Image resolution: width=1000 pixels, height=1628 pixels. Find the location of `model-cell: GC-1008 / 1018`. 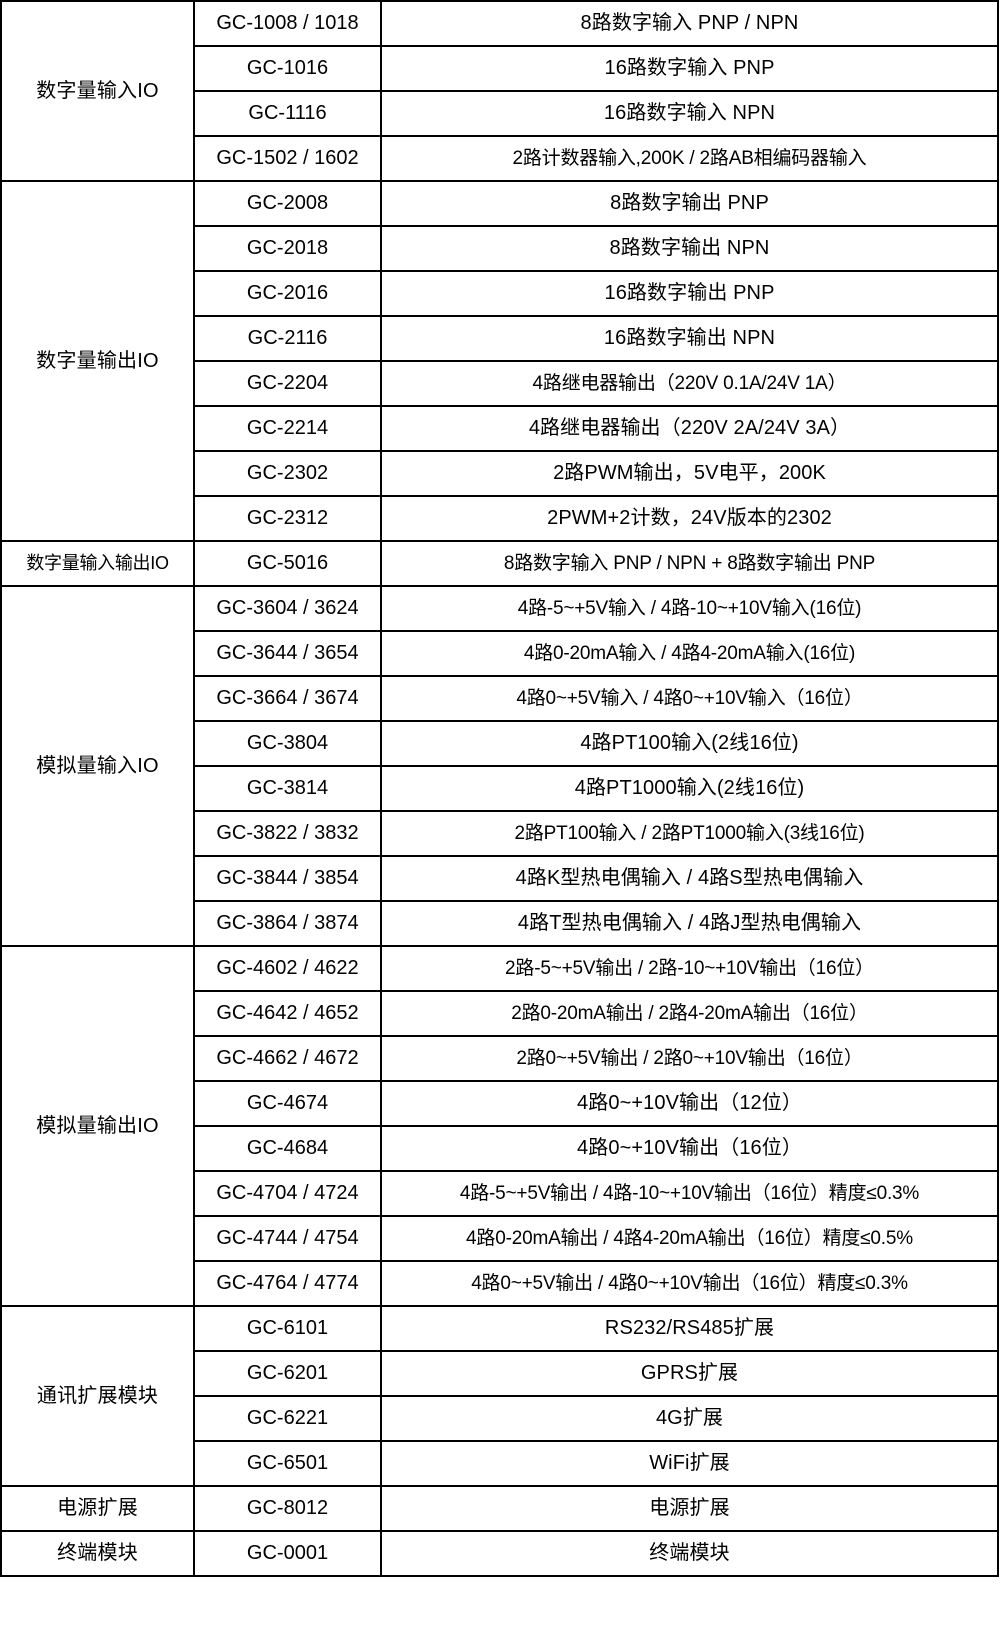

model-cell: GC-1008 / 1018 is located at coordinates (287, 23).